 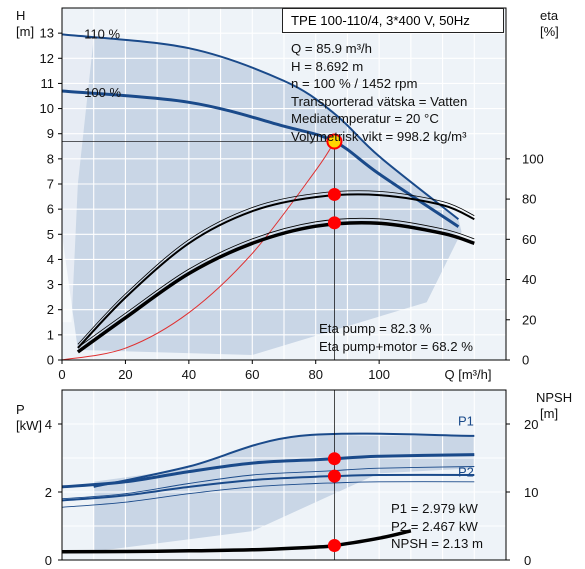 I want to click on y2-tick-label: 60, so click(x=529, y=239).